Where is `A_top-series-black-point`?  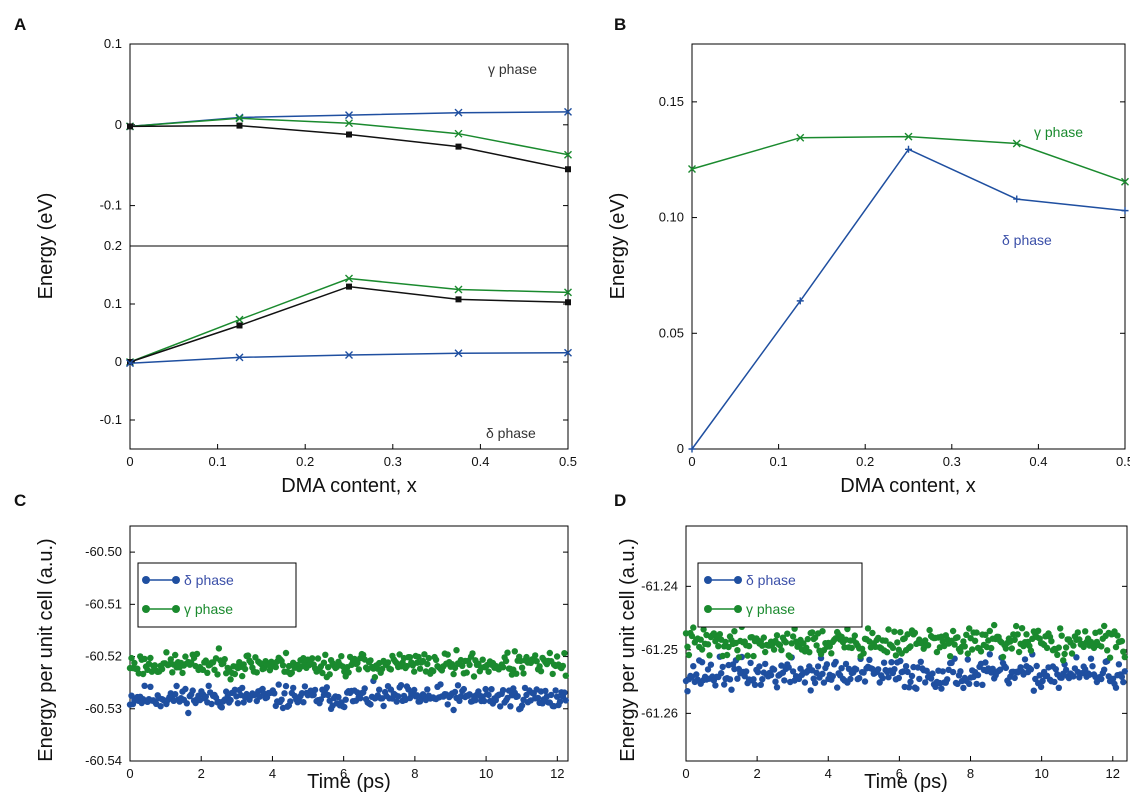 A_top-series-black-point is located at coordinates (458, 146).